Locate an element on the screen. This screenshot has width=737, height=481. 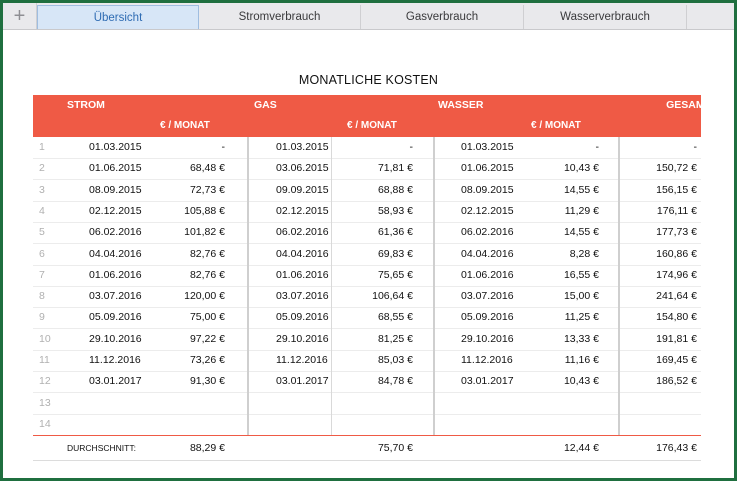
tab-gasverbrauch: Gasverbrauch is located at coordinates (442, 17).